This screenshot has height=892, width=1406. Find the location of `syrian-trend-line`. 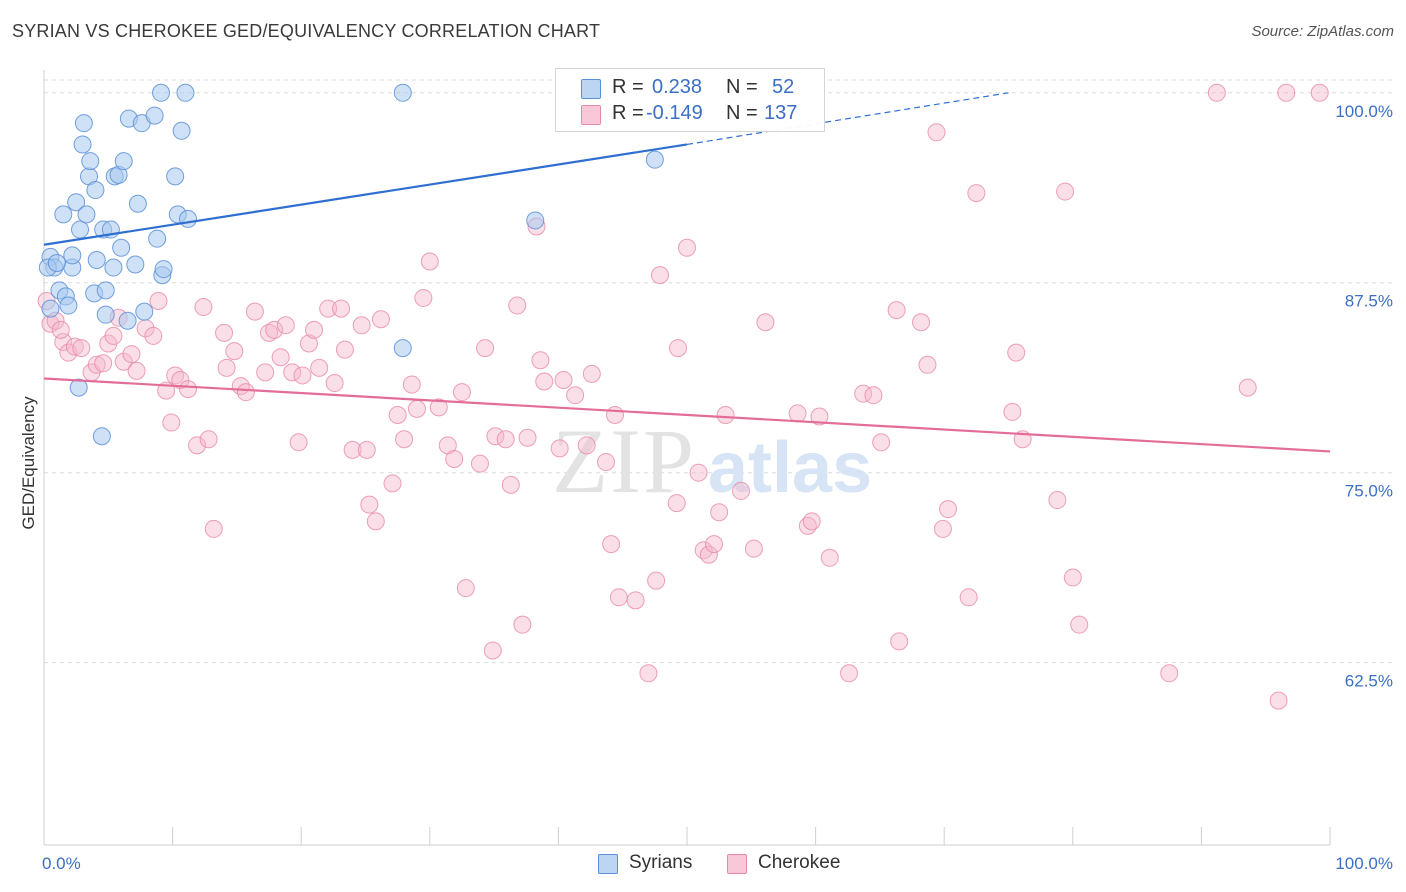

syrian-trend-line is located at coordinates (365, 194).